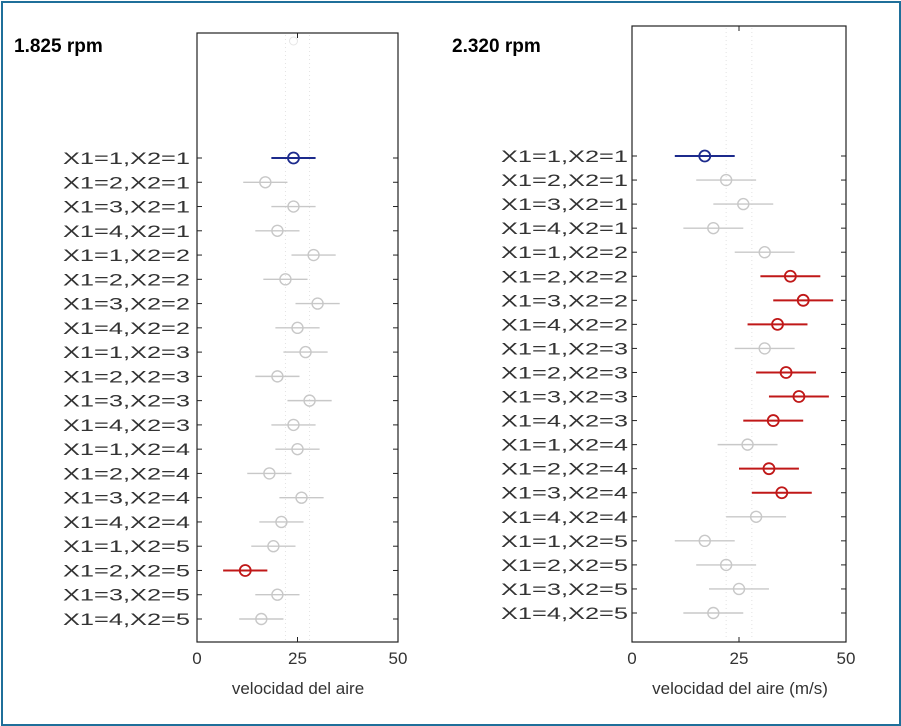 The width and height of the screenshot is (901, 726). What do you see at coordinates (58, 46) in the screenshot?
I see `panel-1-title: 1.825 rpm` at bounding box center [58, 46].